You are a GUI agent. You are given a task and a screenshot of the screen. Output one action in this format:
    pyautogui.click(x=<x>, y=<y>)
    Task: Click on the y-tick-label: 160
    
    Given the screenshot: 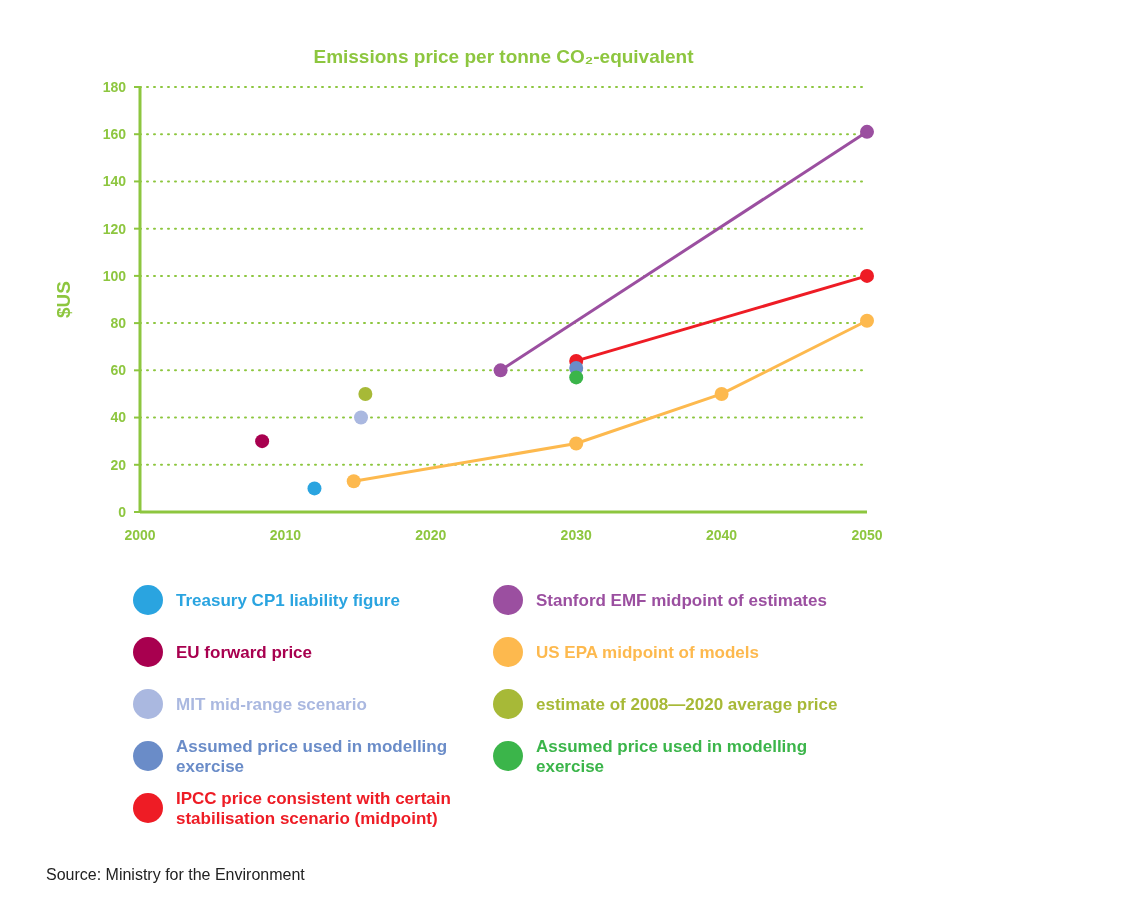 What is the action you would take?
    pyautogui.click(x=114, y=134)
    